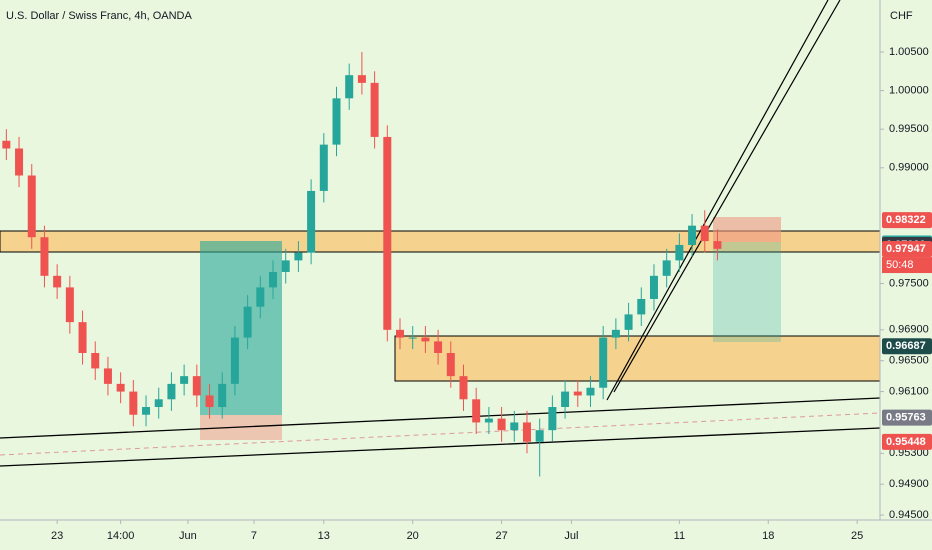 This screenshot has height=550, width=932. What do you see at coordinates (900, 265) in the screenshot?
I see `countdown-label: 50:48` at bounding box center [900, 265].